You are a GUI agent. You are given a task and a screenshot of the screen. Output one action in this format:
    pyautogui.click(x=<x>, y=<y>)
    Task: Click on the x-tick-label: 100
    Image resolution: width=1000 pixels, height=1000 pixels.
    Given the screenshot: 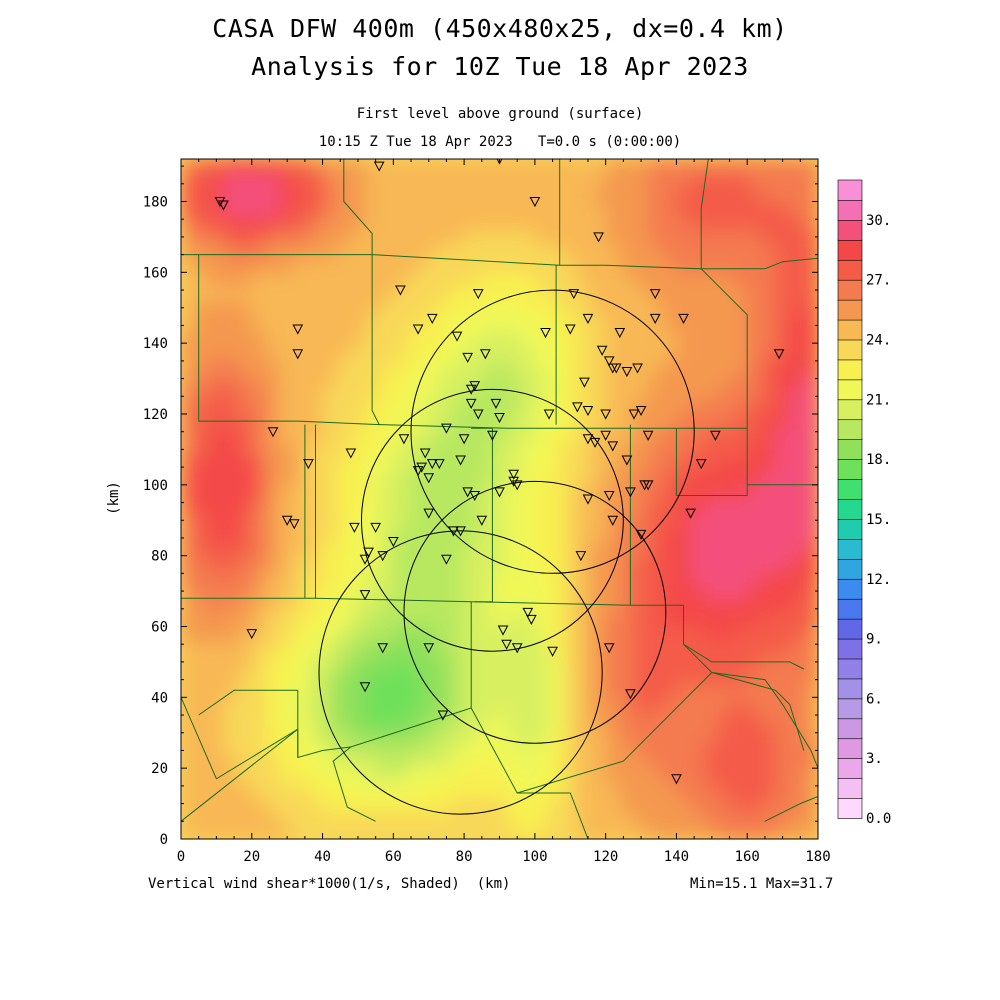 What is the action you would take?
    pyautogui.click(x=534, y=857)
    